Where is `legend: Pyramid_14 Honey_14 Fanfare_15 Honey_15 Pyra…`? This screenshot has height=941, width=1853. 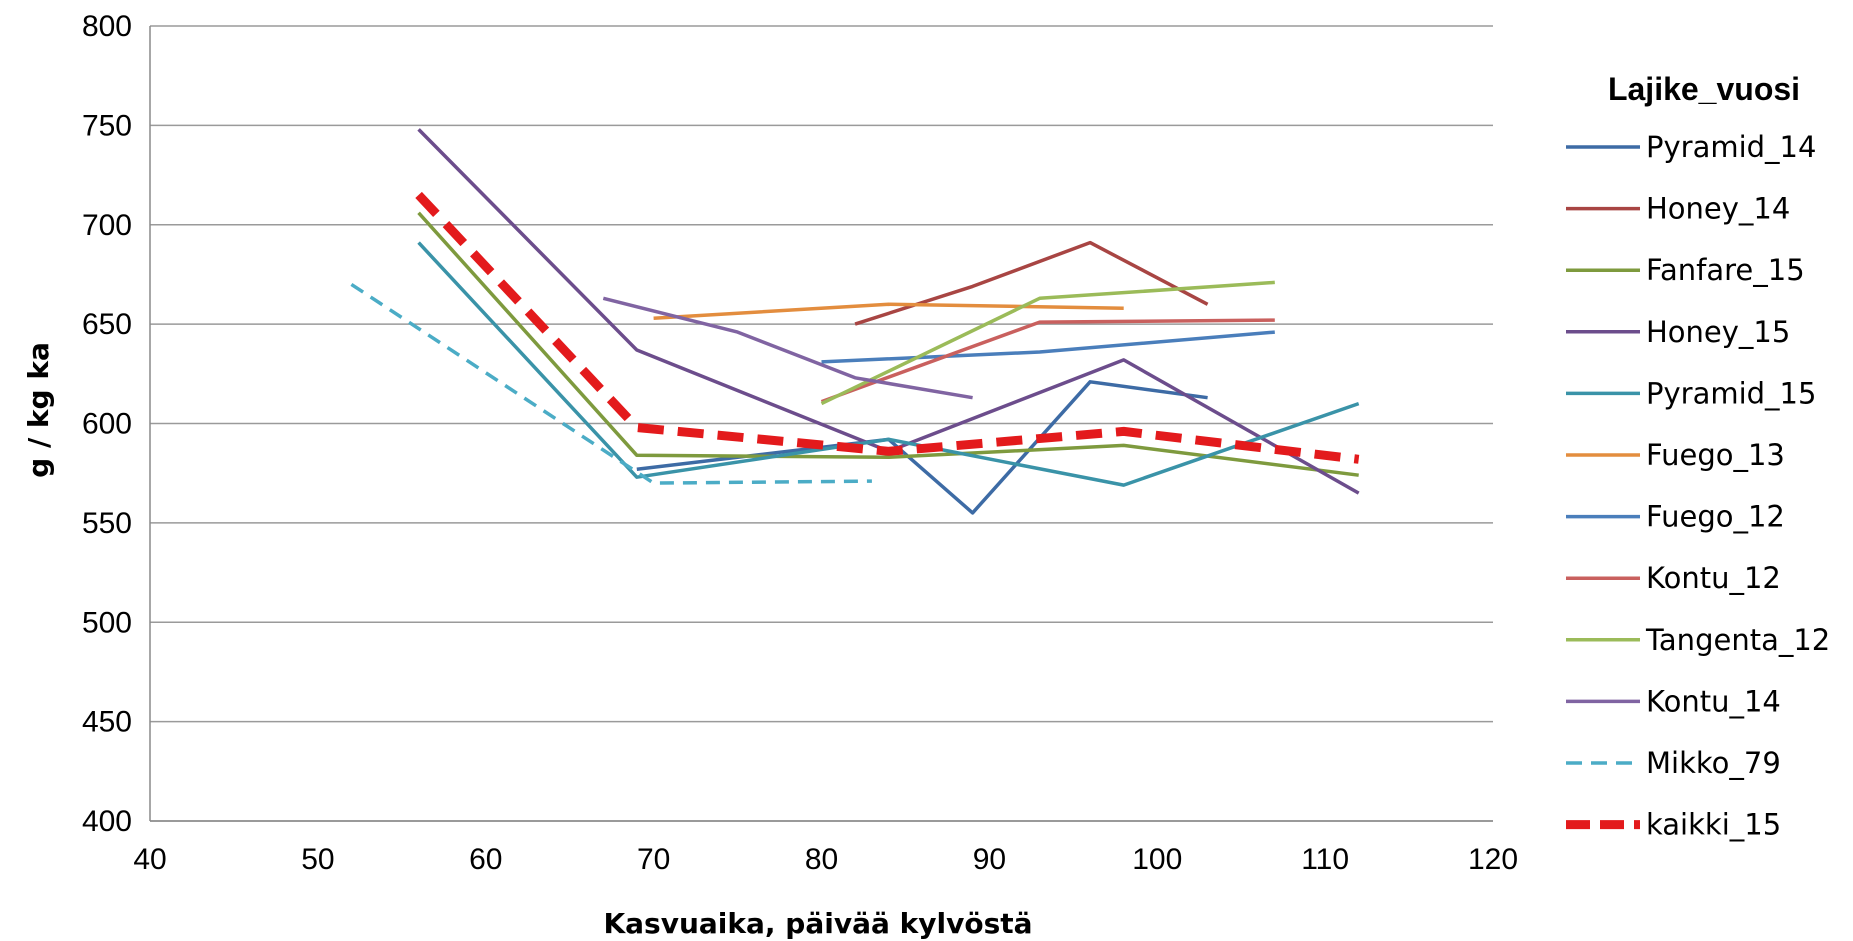
legend: Pyramid_14 Honey_14 Fanfare_15 Honey_15 Pyra… is located at coordinates (1698, 486).